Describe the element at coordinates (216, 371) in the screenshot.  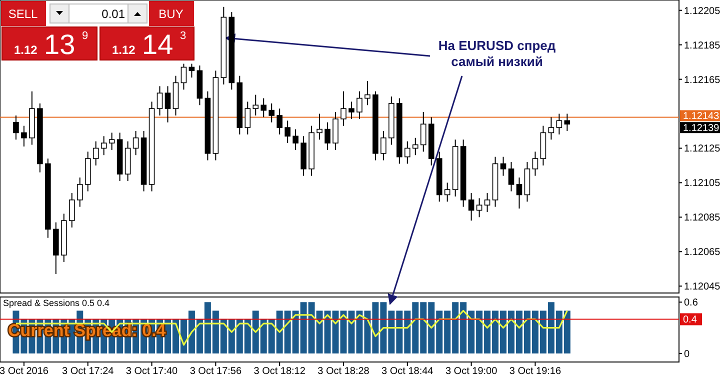
I see `x-tick-label: 3 Oct 17:56` at that location.